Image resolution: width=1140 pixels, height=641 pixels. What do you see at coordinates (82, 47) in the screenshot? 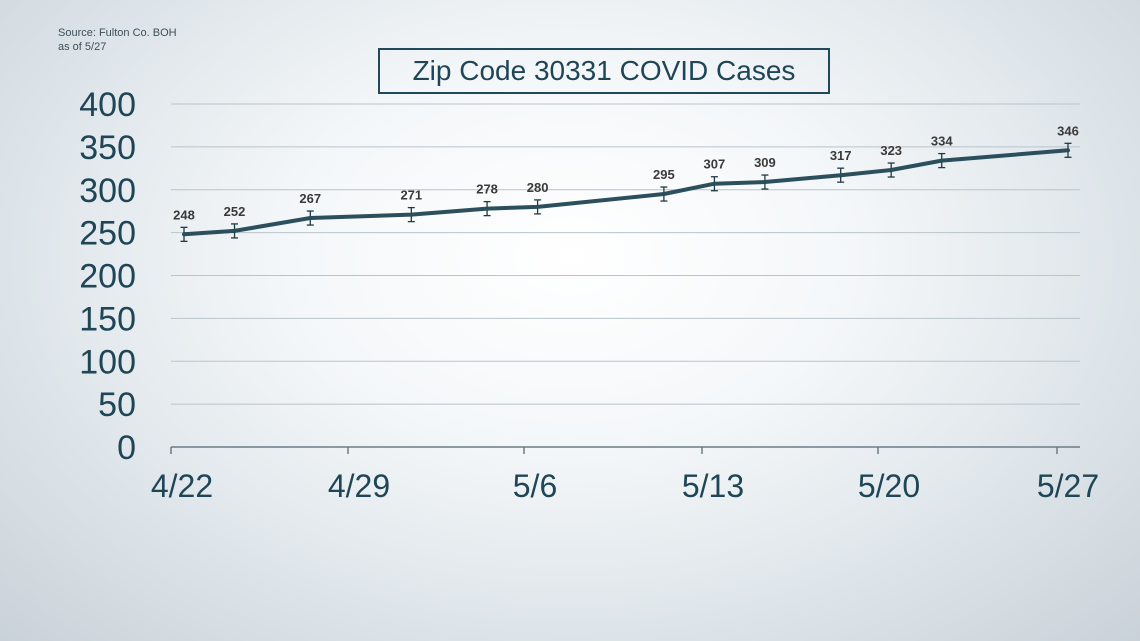
I see `as-of-line: as of 5/27` at bounding box center [82, 47].